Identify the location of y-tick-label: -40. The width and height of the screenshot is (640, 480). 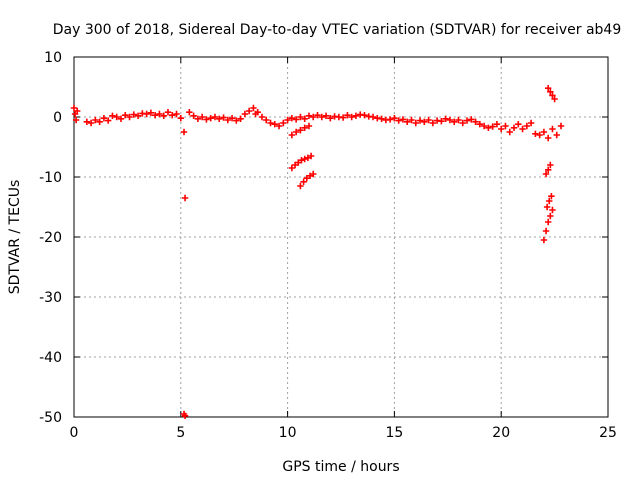
(50, 358).